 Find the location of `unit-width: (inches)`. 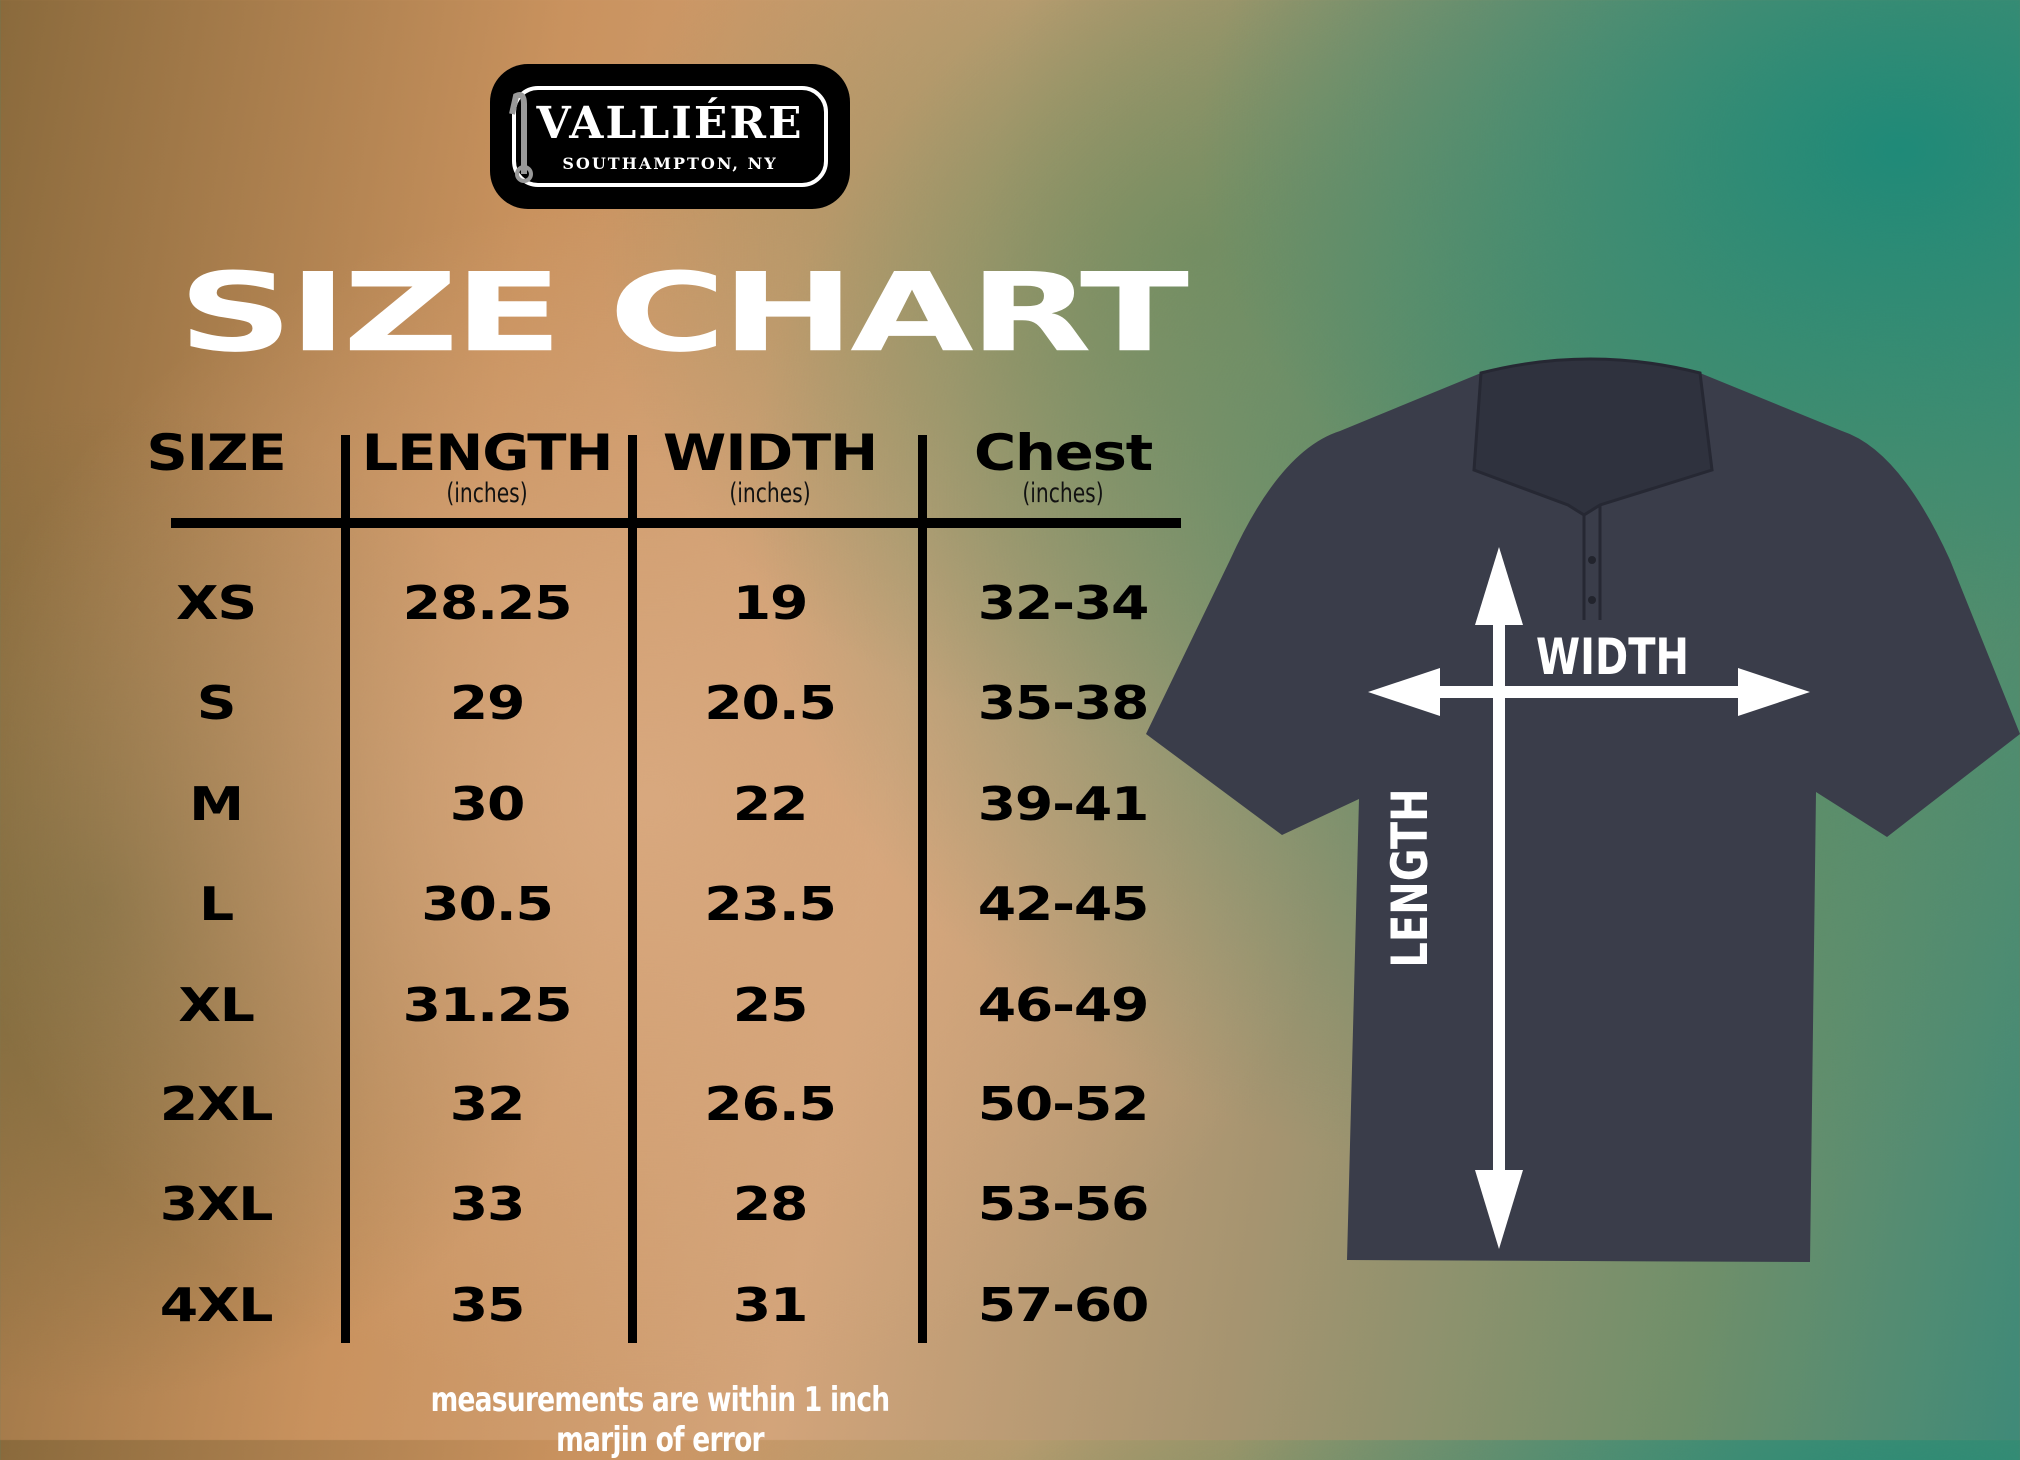

unit-width: (inches) is located at coordinates (770, 493).